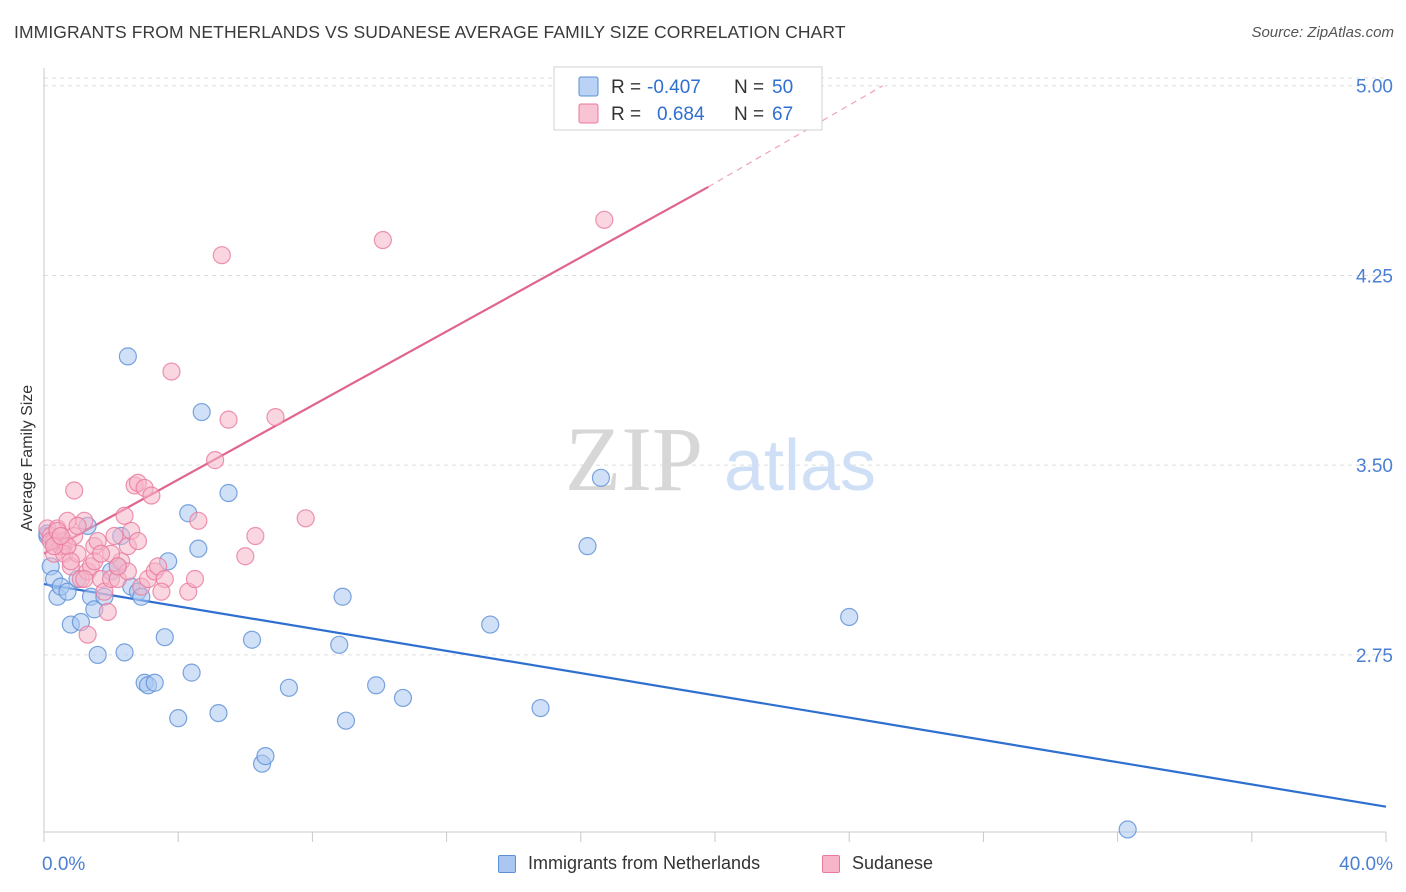 The height and width of the screenshot is (892, 1406). What do you see at coordinates (626, 114) in the screenshot?
I see `stats-r-label-pink: R =` at bounding box center [626, 114].